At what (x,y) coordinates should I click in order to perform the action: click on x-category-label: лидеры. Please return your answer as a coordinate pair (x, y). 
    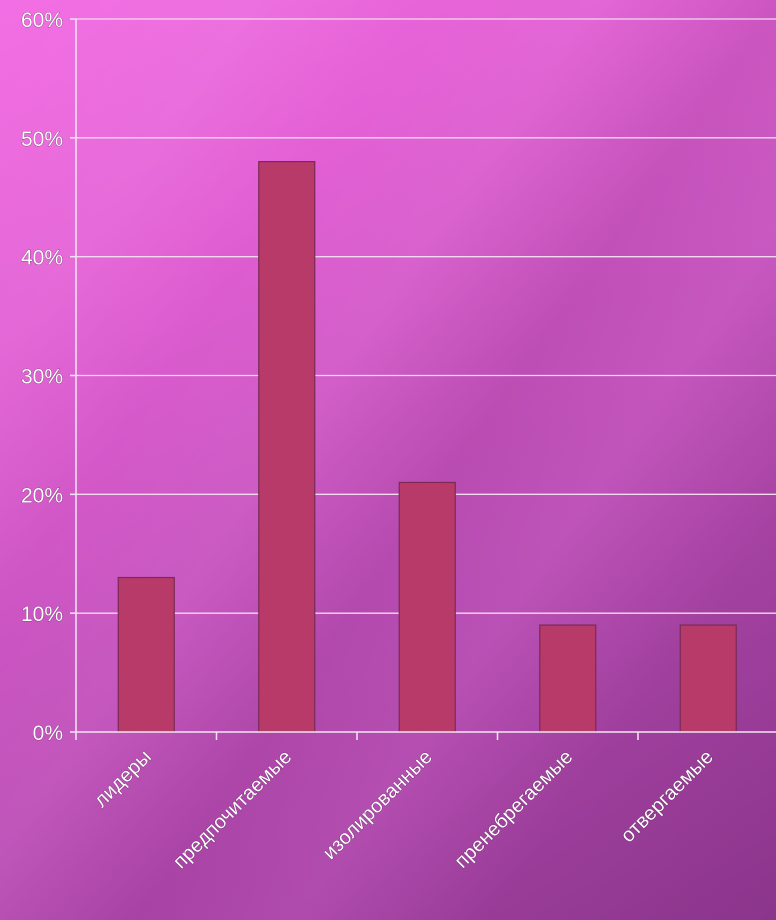
    Looking at the image, I should click on (123, 779).